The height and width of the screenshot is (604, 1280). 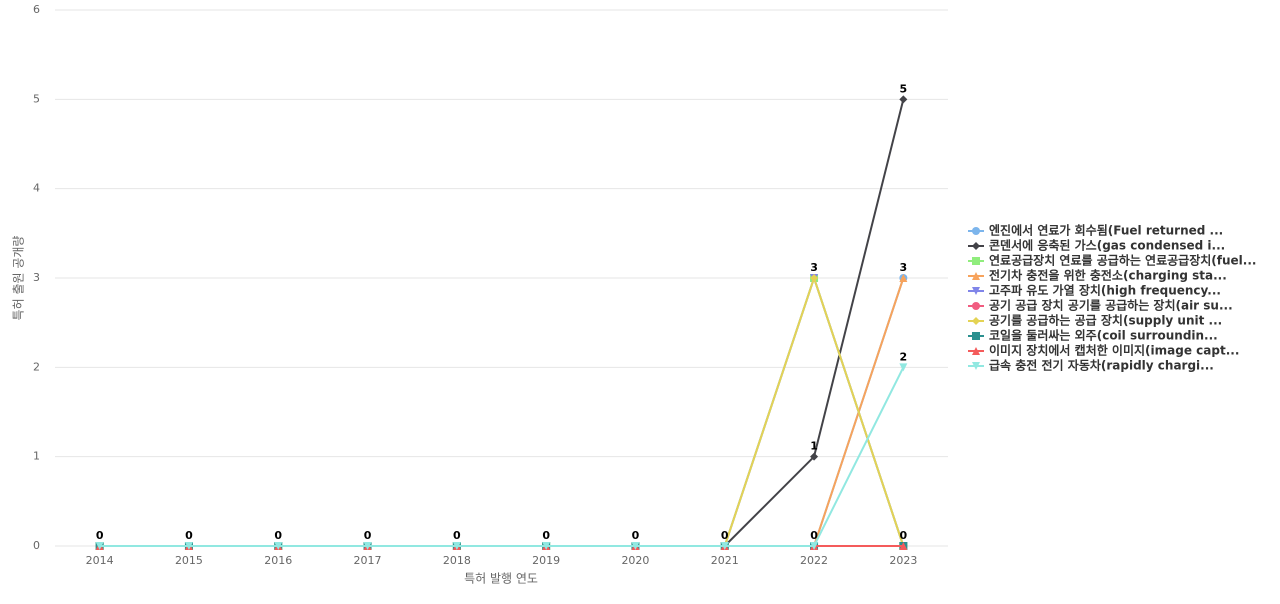 What do you see at coordinates (278, 560) in the screenshot?
I see `x-tick-label: 2016` at bounding box center [278, 560].